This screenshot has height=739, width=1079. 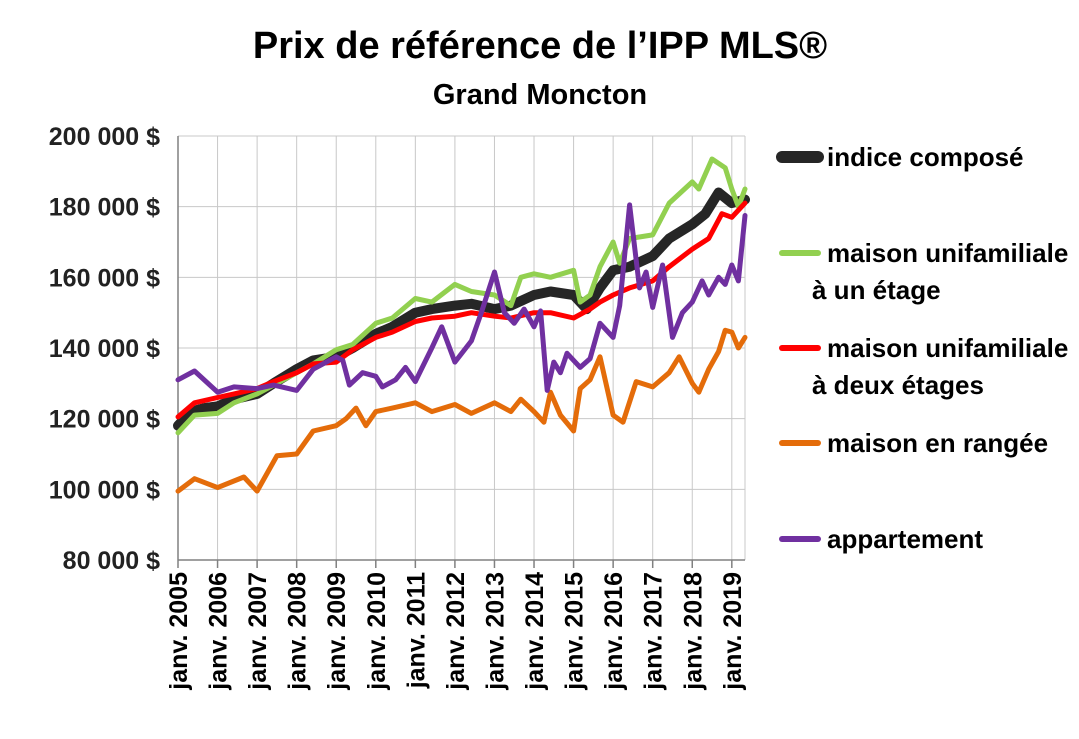 I want to click on y-tick-label: 100 000 $, so click(x=104, y=490).